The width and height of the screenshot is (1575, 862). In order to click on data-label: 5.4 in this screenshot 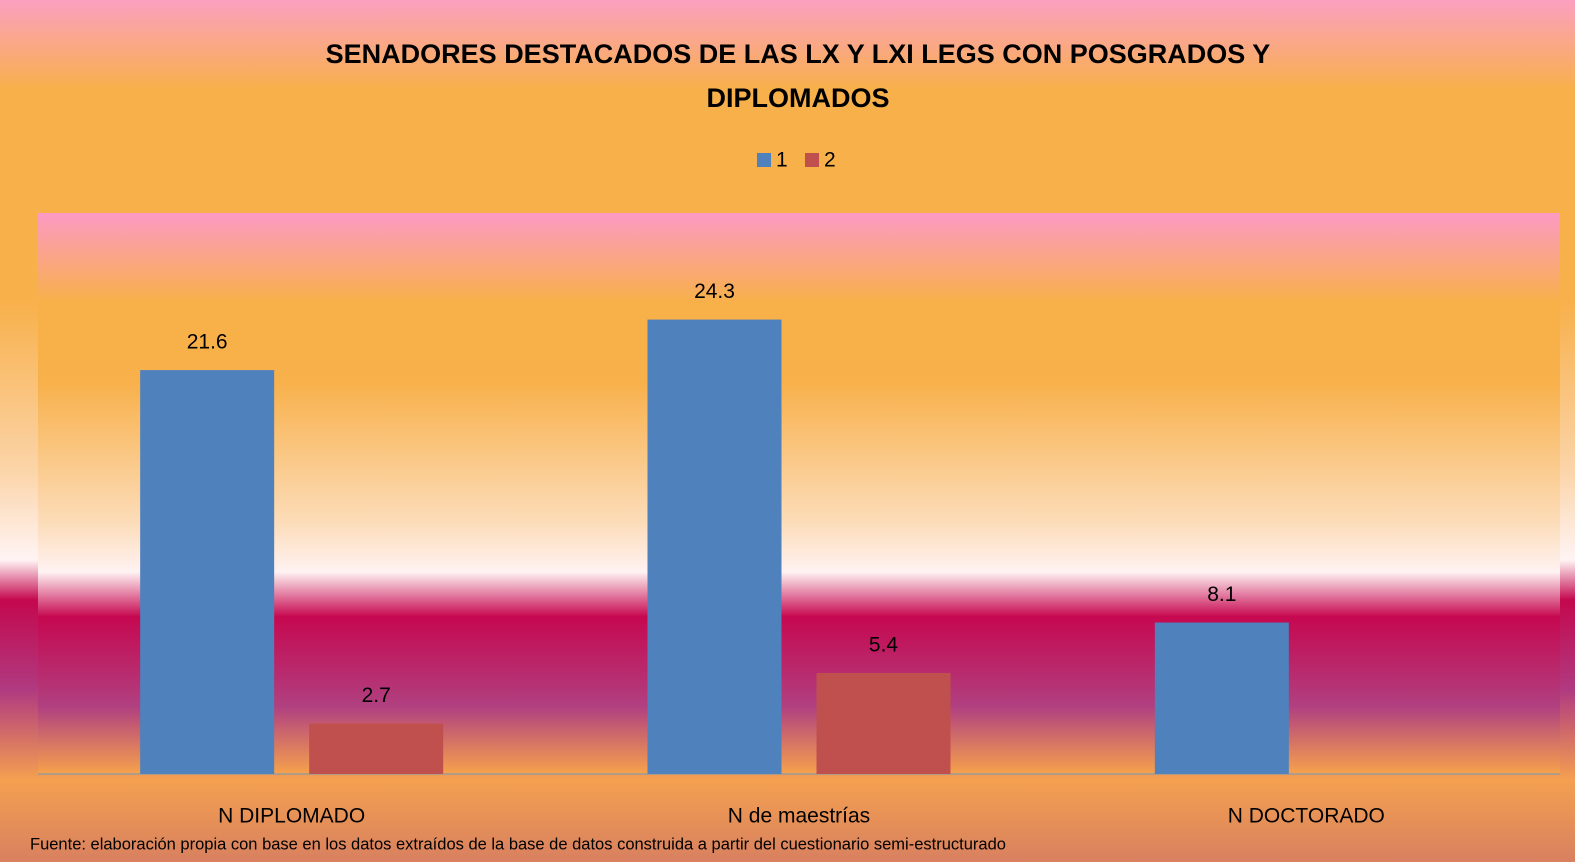, I will do `click(884, 645)`.